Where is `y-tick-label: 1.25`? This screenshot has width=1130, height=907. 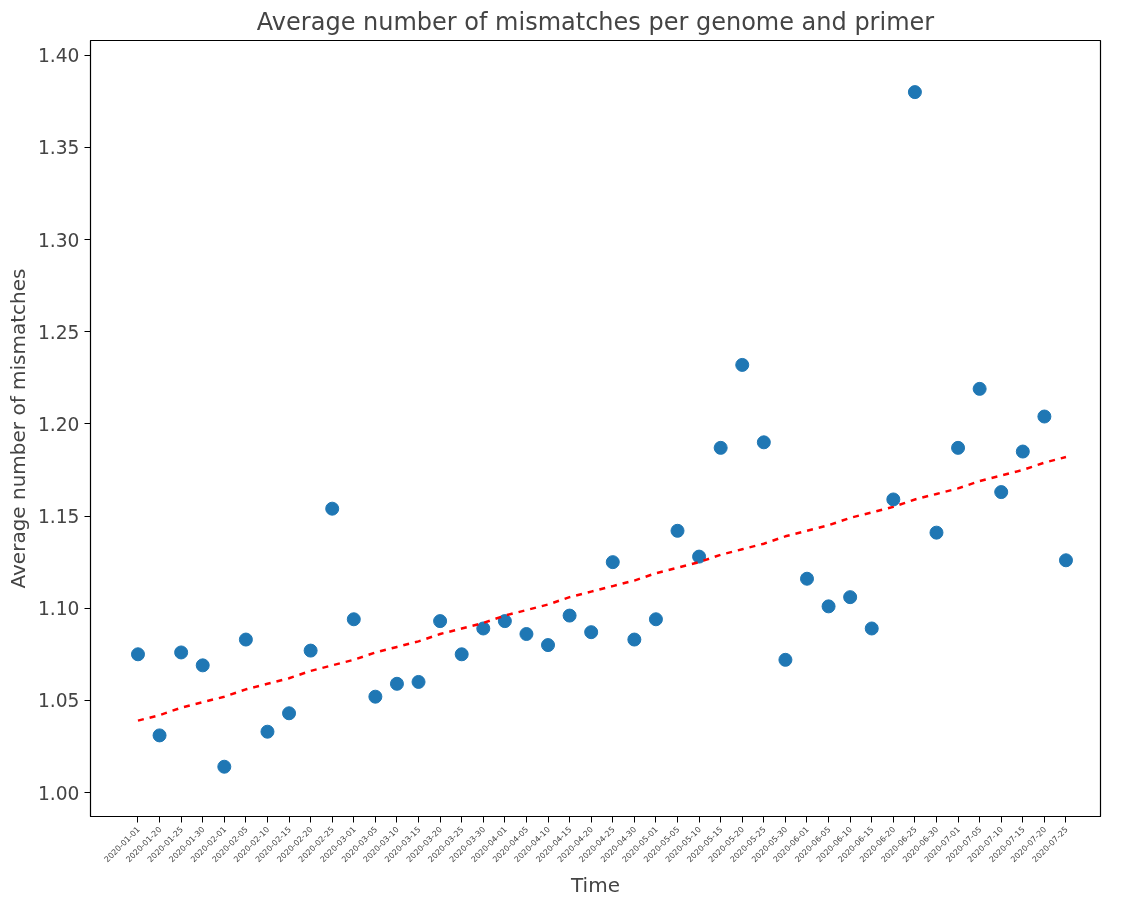
y-tick-label: 1.25 is located at coordinates (58, 332).